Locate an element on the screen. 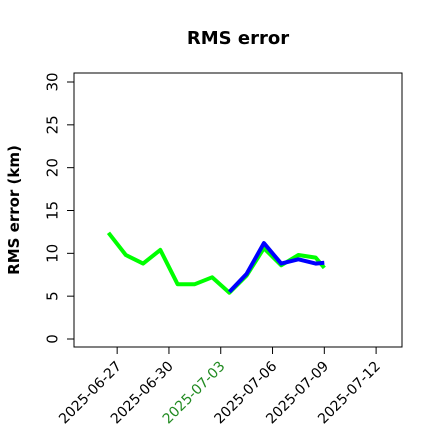 The width and height of the screenshot is (440, 440). y-tick-label: 10 is located at coordinates (53, 253).